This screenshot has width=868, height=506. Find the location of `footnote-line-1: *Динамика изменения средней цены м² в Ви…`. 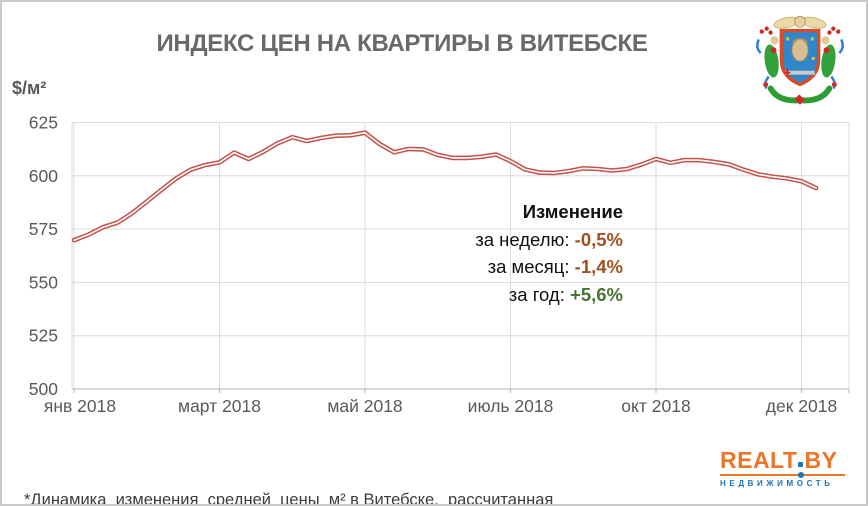

footnote-line-1: *Динамика изменения средней цены м² в Ви… is located at coordinates (289, 498).